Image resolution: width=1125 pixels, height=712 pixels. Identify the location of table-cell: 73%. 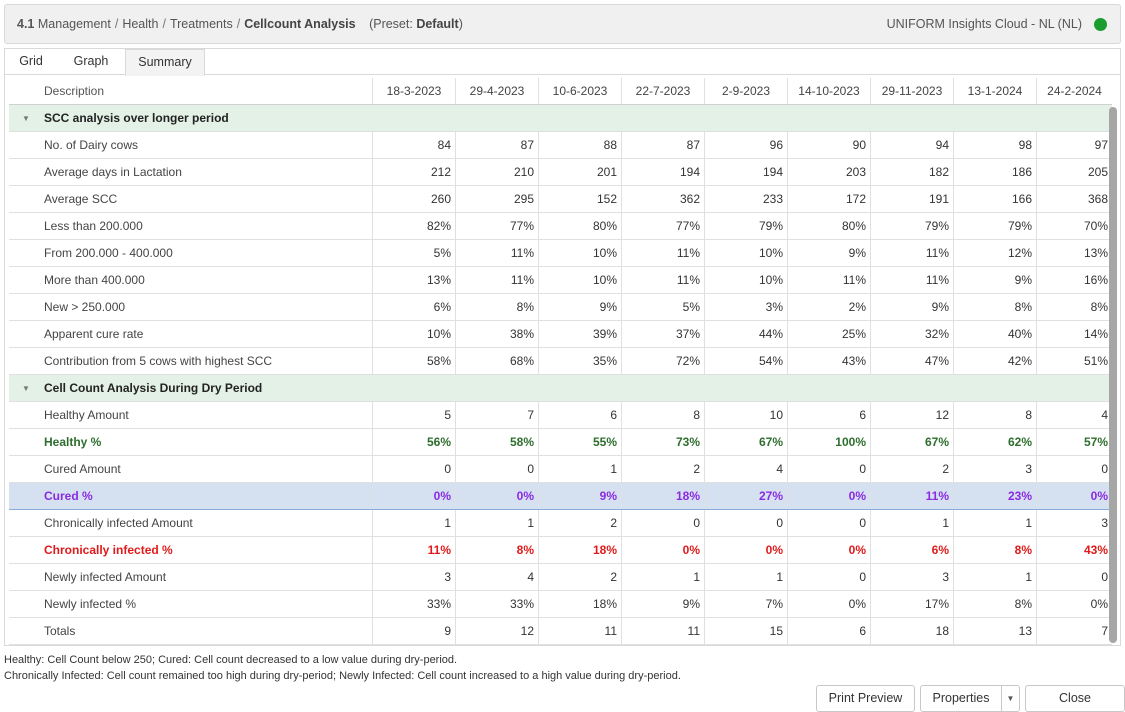
(662, 442).